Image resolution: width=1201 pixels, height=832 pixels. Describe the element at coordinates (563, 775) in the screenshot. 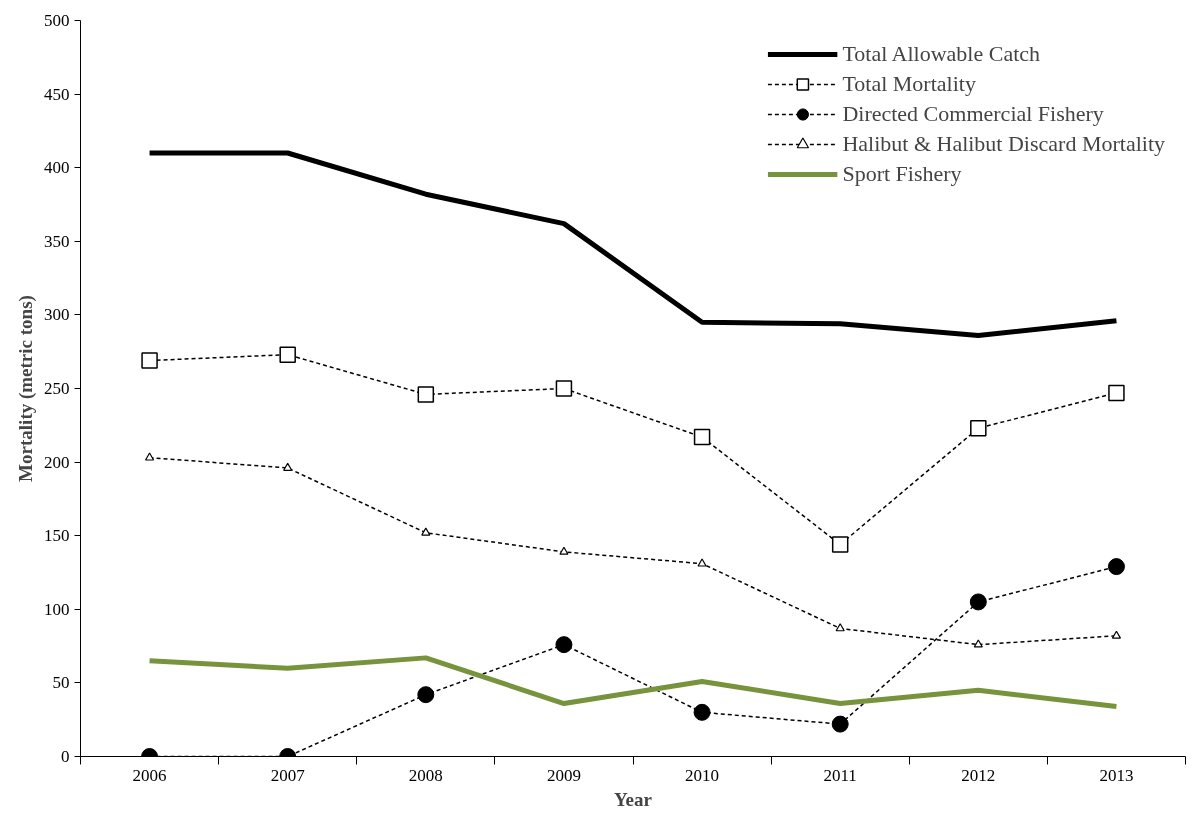

I see `x-tick-label: 2009` at that location.